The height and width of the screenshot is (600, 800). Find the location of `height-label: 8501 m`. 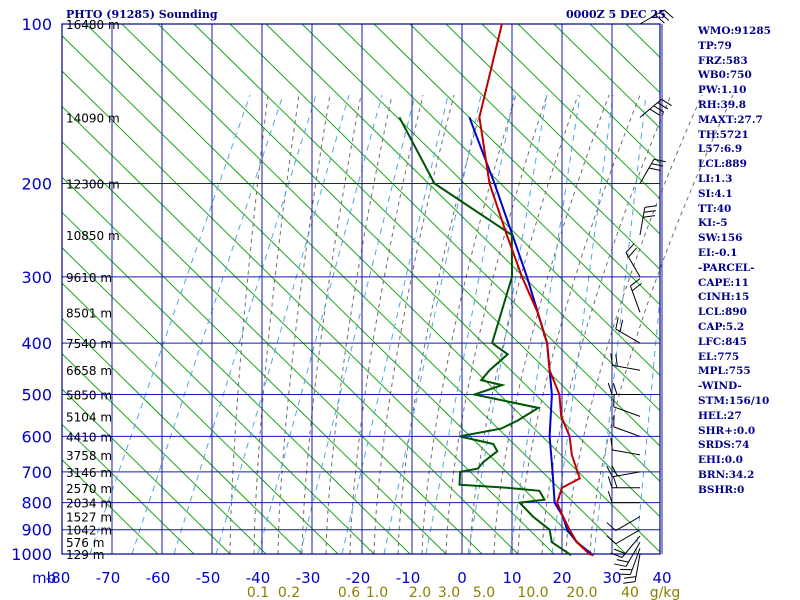

height-label: 8501 m is located at coordinates (89, 313).